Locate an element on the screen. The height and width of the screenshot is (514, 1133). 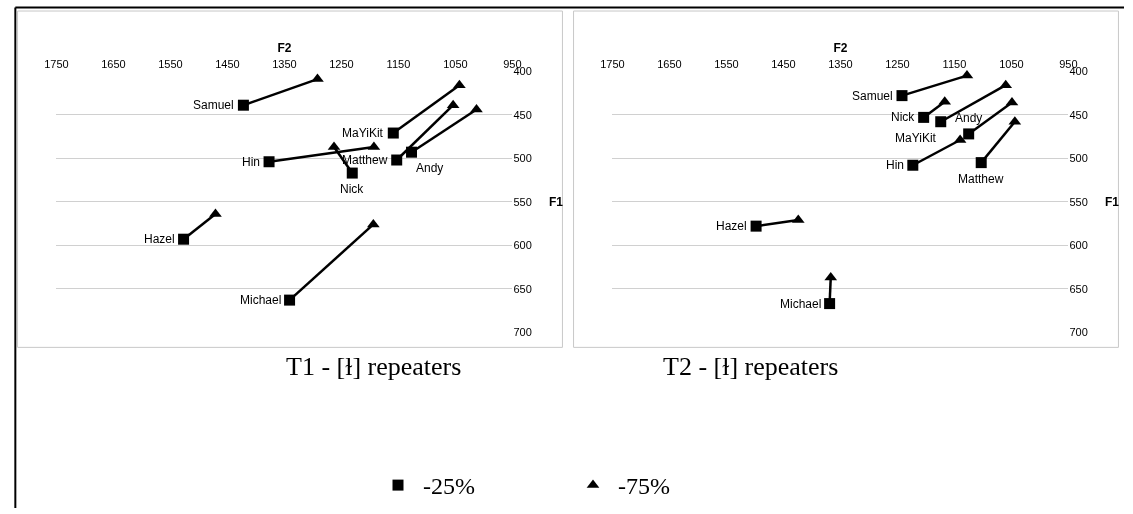
legend-label: -25% is located at coordinates (449, 486).